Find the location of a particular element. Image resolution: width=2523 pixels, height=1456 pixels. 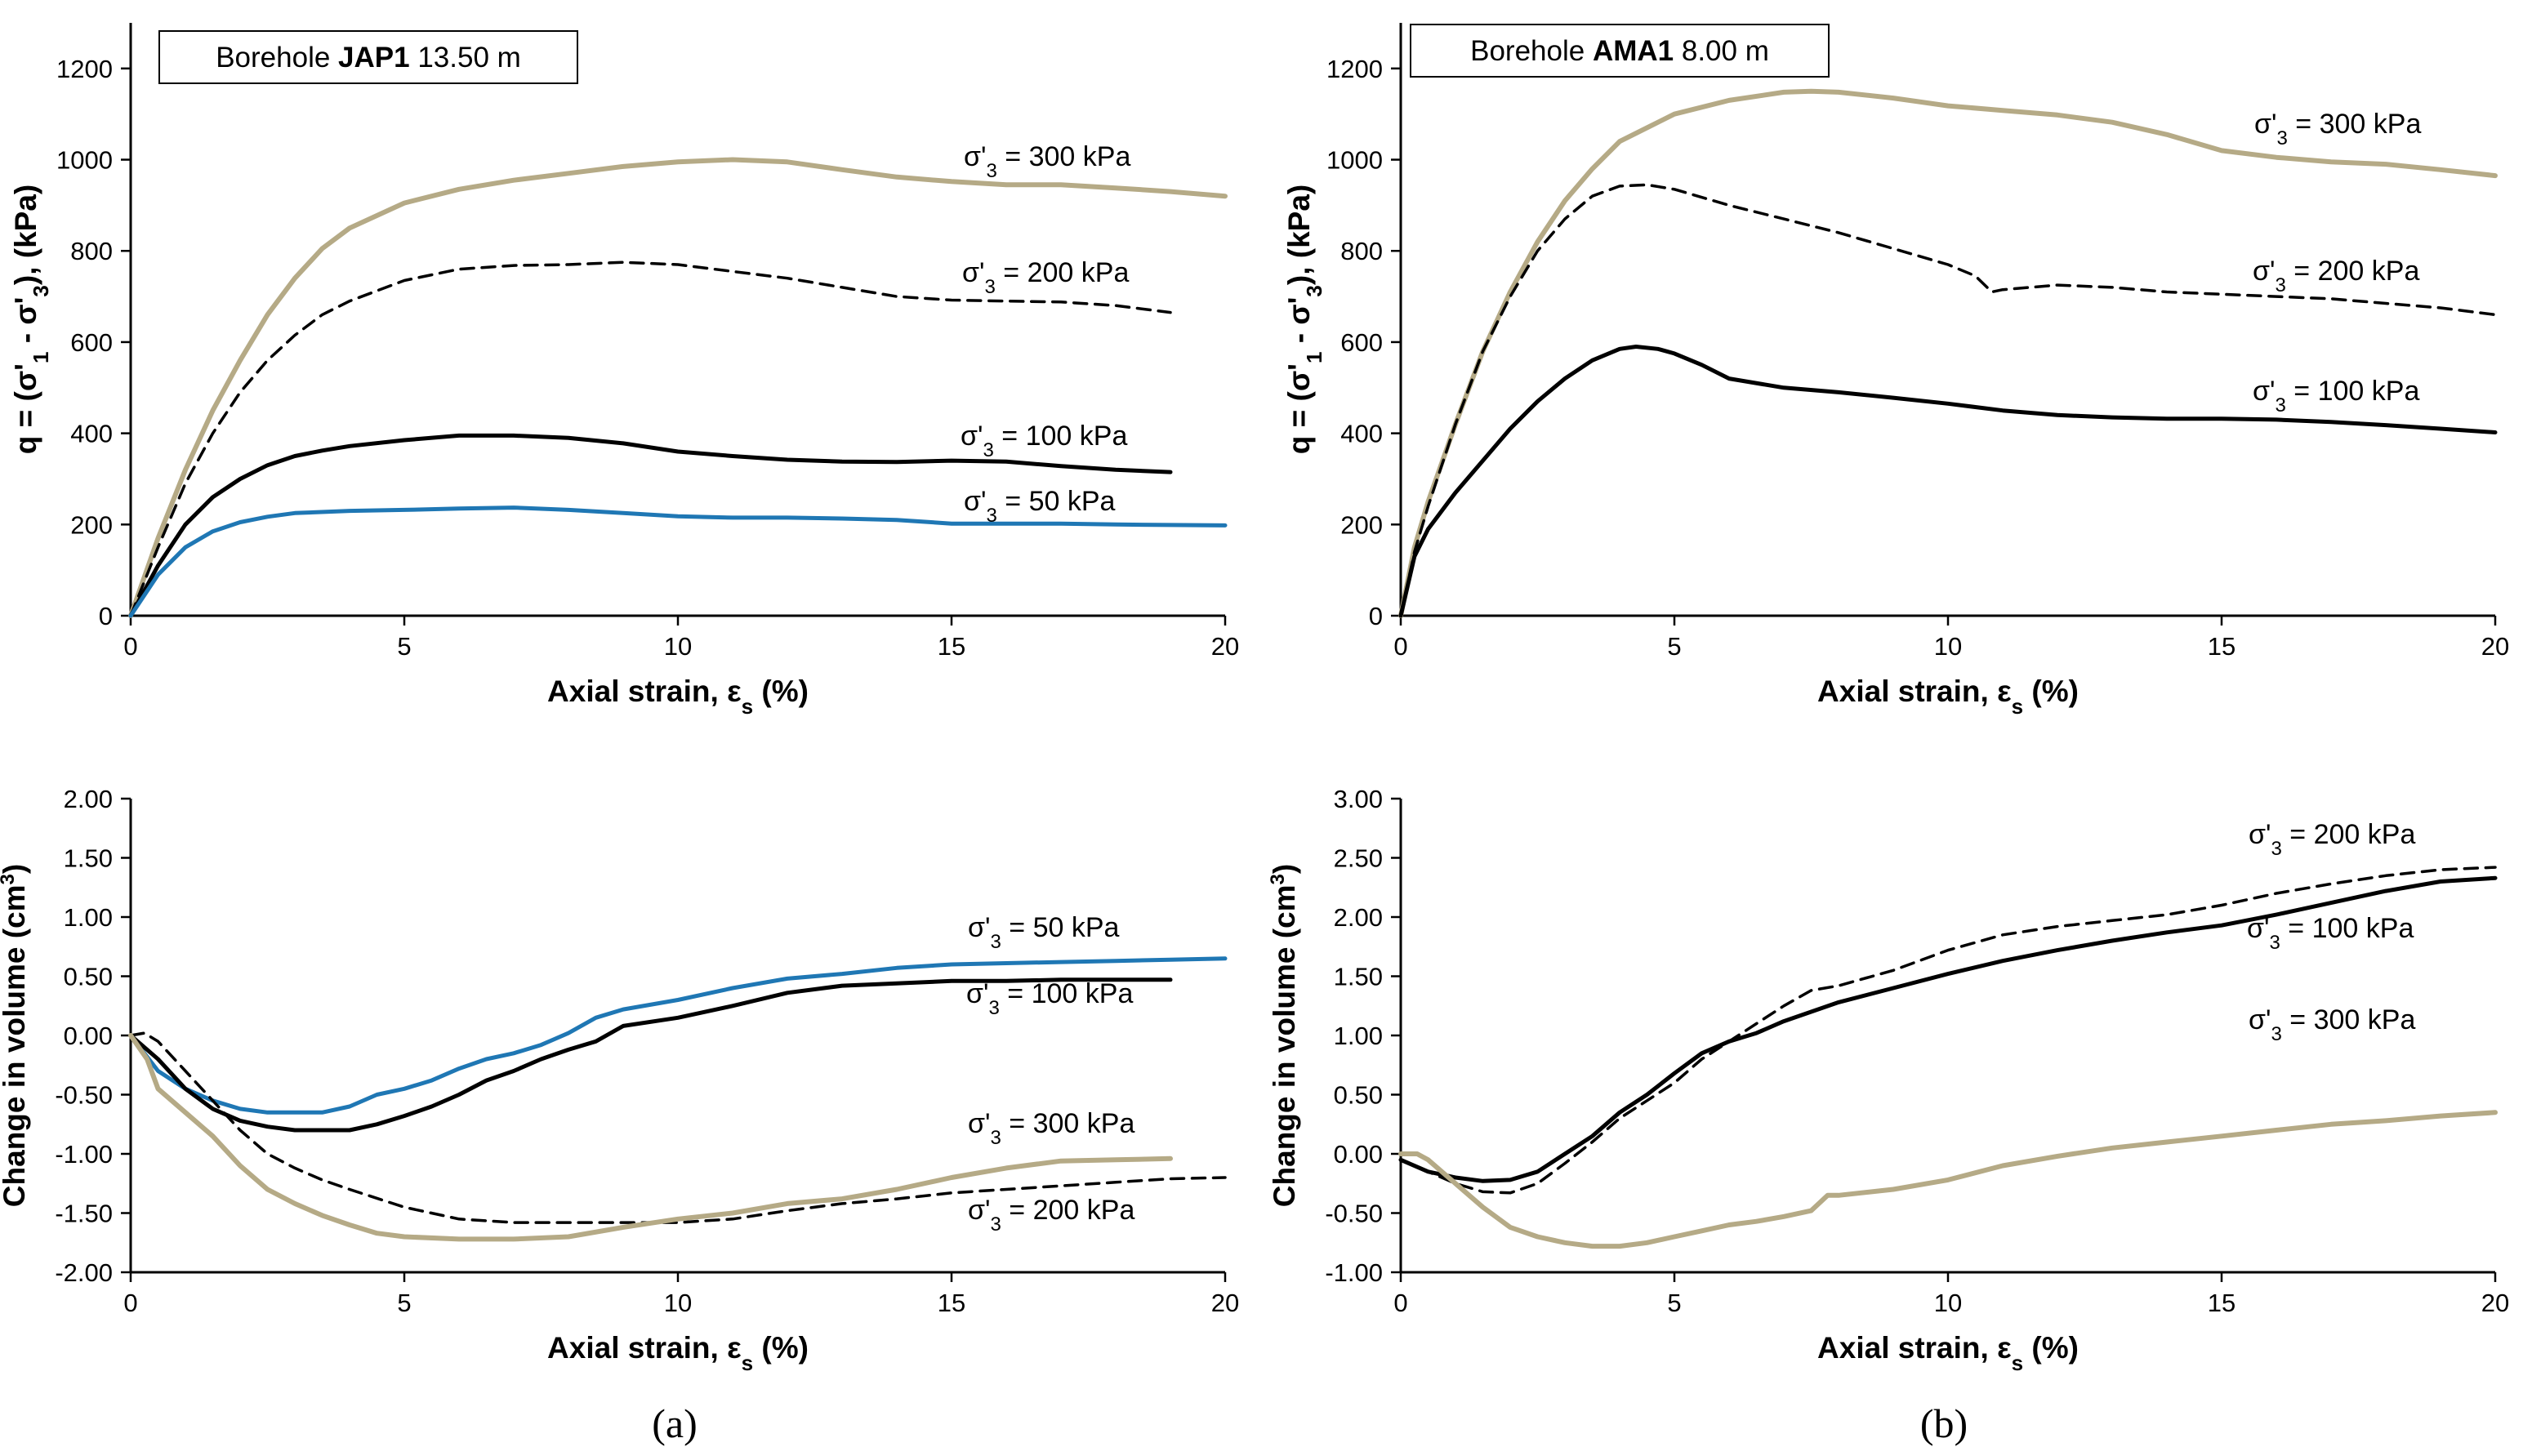

y-tick-label: 2.50 is located at coordinates (1358, 859).